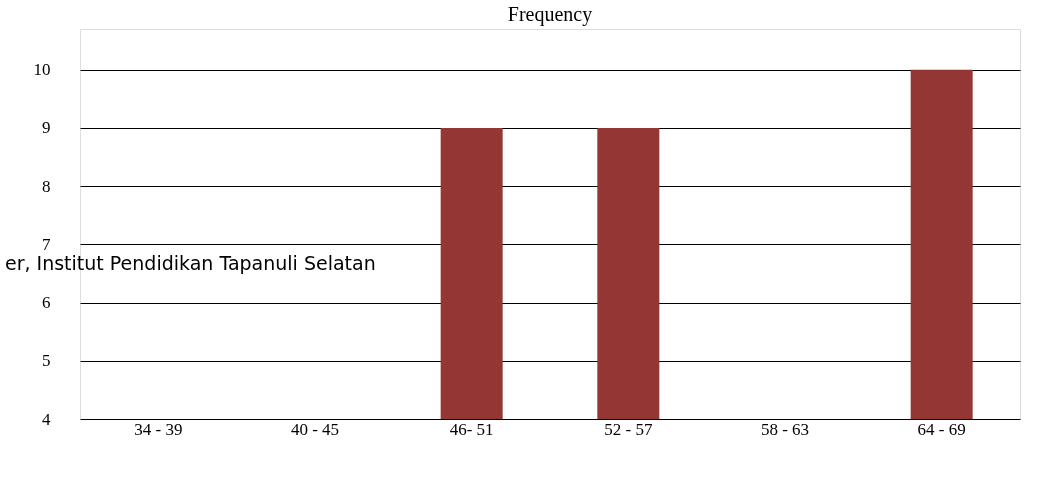 This screenshot has height=491, width=1047. Describe the element at coordinates (190, 263) in the screenshot. I see `annotation: er, Institut Pendidikan Tapanuli Selatan` at that location.